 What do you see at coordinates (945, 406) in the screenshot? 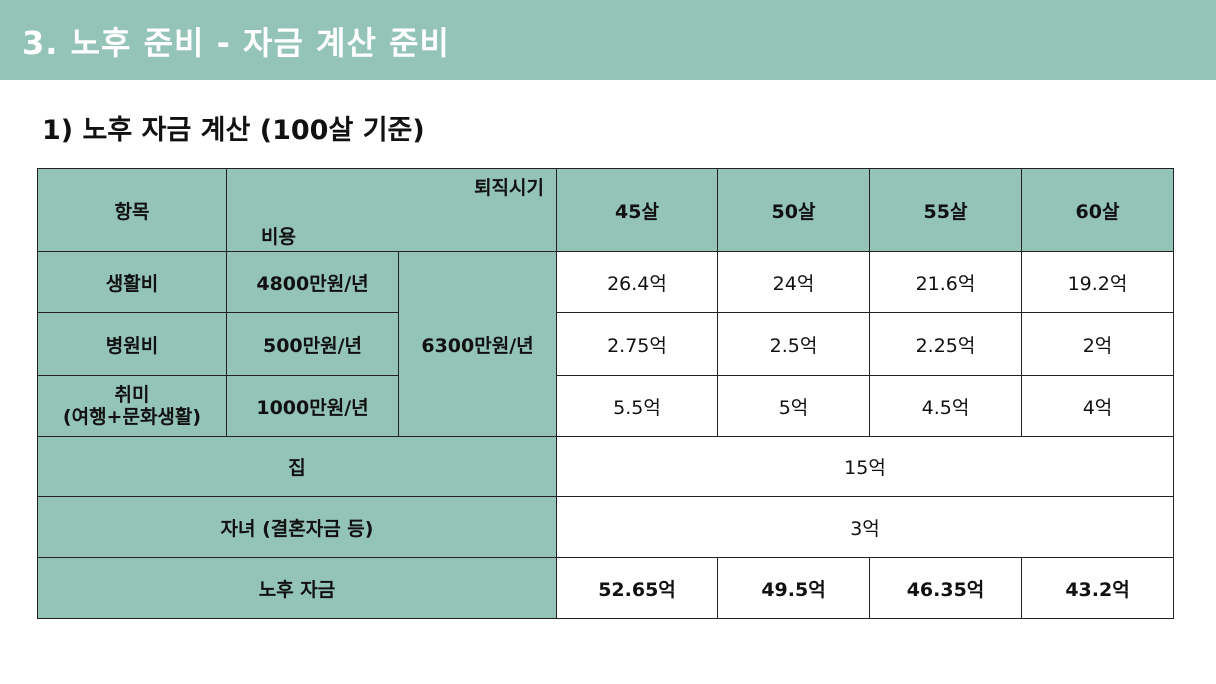
I see `hobby-value-55: 4.5억` at bounding box center [945, 406].